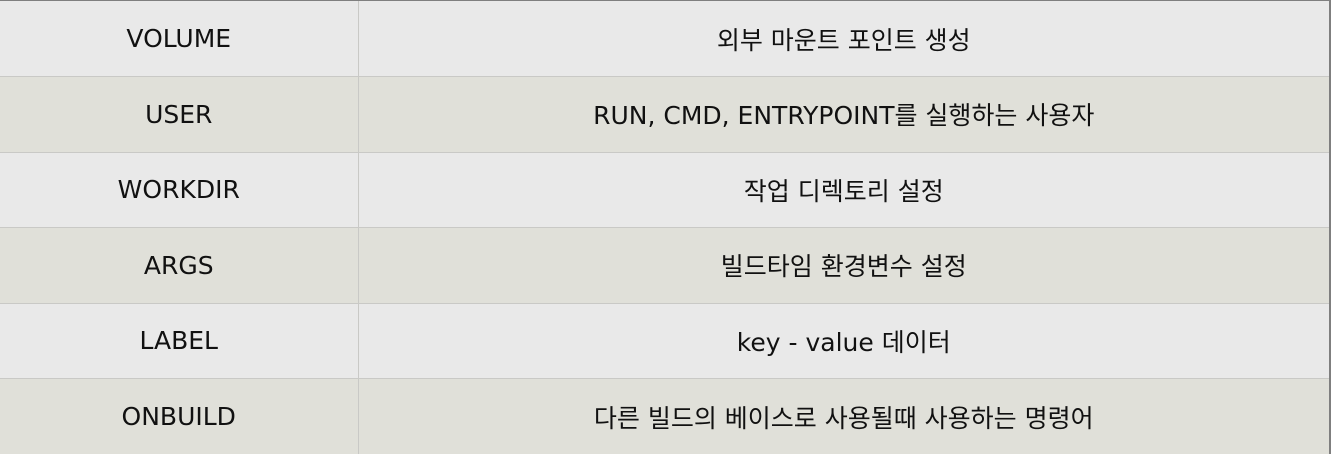 The width and height of the screenshot is (1331, 454). Describe the element at coordinates (179, 416) in the screenshot. I see `instruction-name-cell: ONBUILD` at that location.